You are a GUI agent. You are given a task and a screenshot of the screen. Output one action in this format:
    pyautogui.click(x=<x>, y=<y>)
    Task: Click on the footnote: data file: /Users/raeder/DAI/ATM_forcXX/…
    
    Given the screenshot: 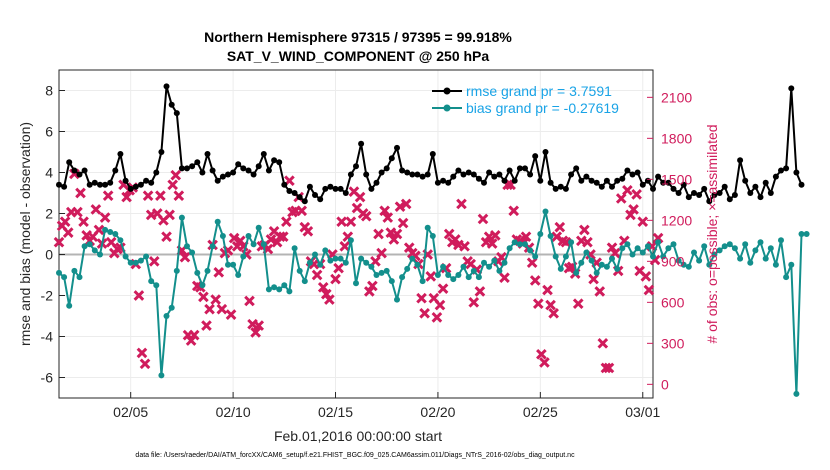 What is the action you would take?
    pyautogui.click(x=355, y=455)
    